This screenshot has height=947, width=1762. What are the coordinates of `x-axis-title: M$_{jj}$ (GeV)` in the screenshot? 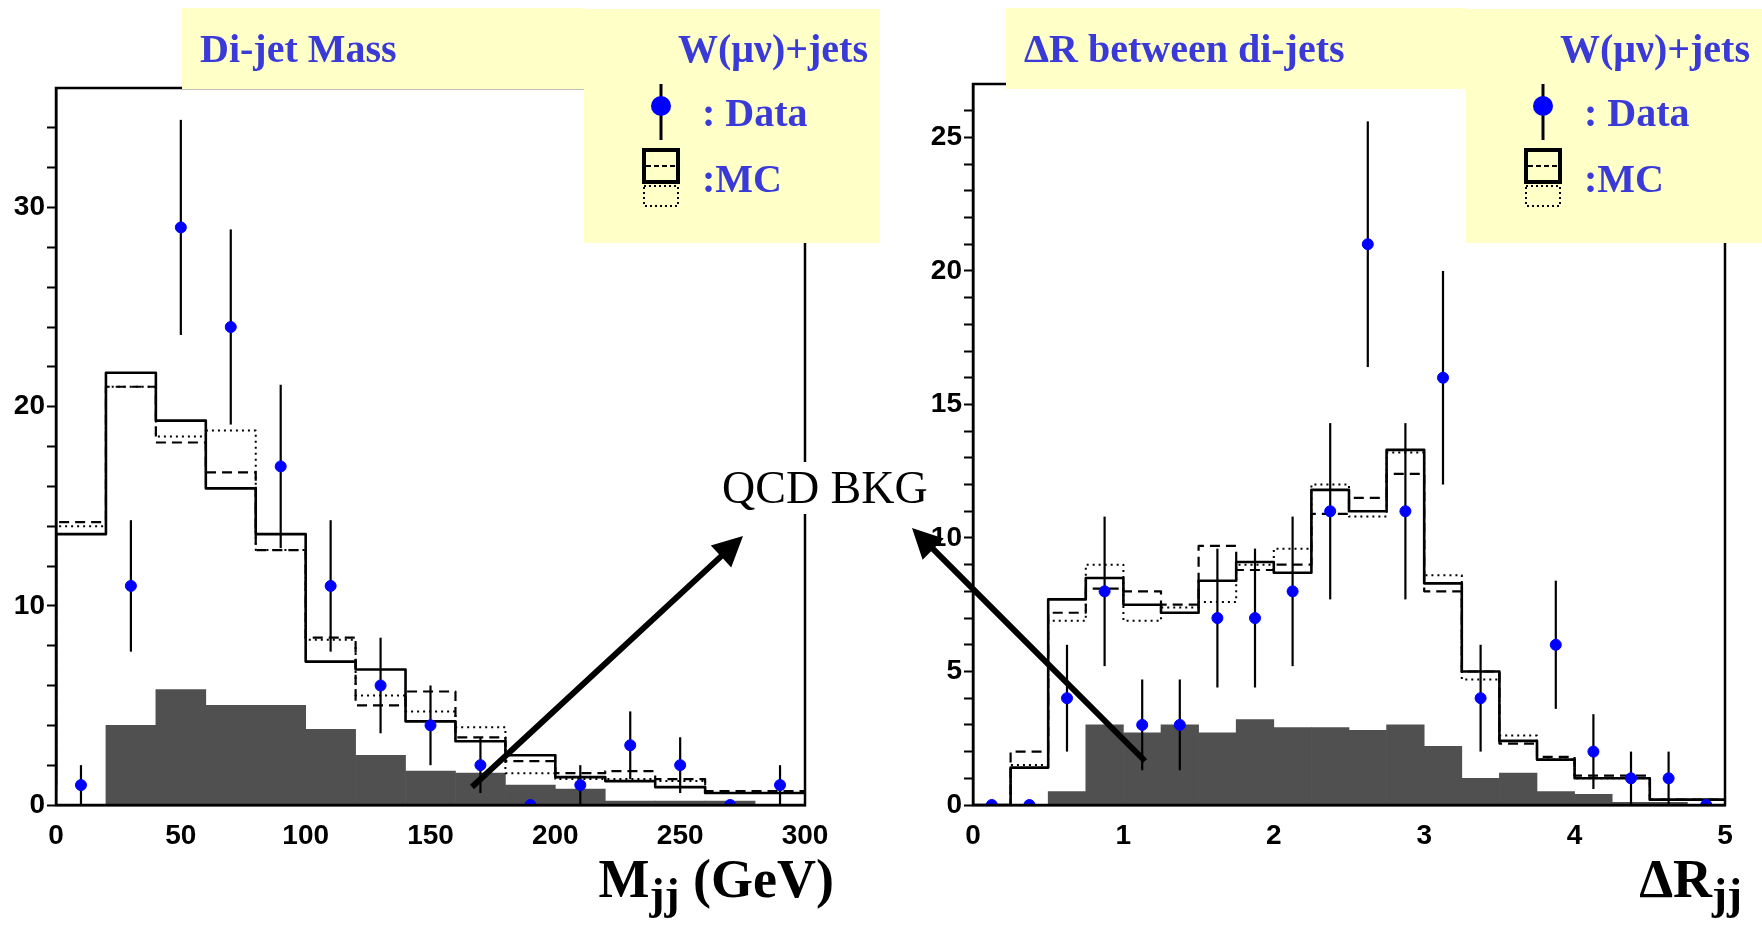 It's located at (716, 884).